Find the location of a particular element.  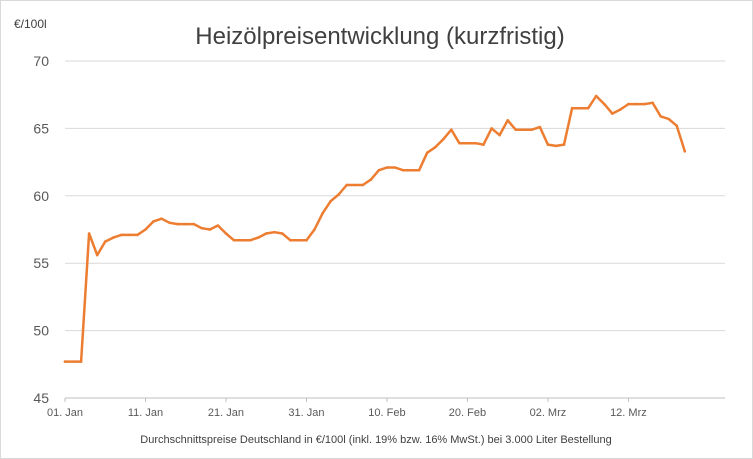

y-tick-label: 45 is located at coordinates (41, 398).